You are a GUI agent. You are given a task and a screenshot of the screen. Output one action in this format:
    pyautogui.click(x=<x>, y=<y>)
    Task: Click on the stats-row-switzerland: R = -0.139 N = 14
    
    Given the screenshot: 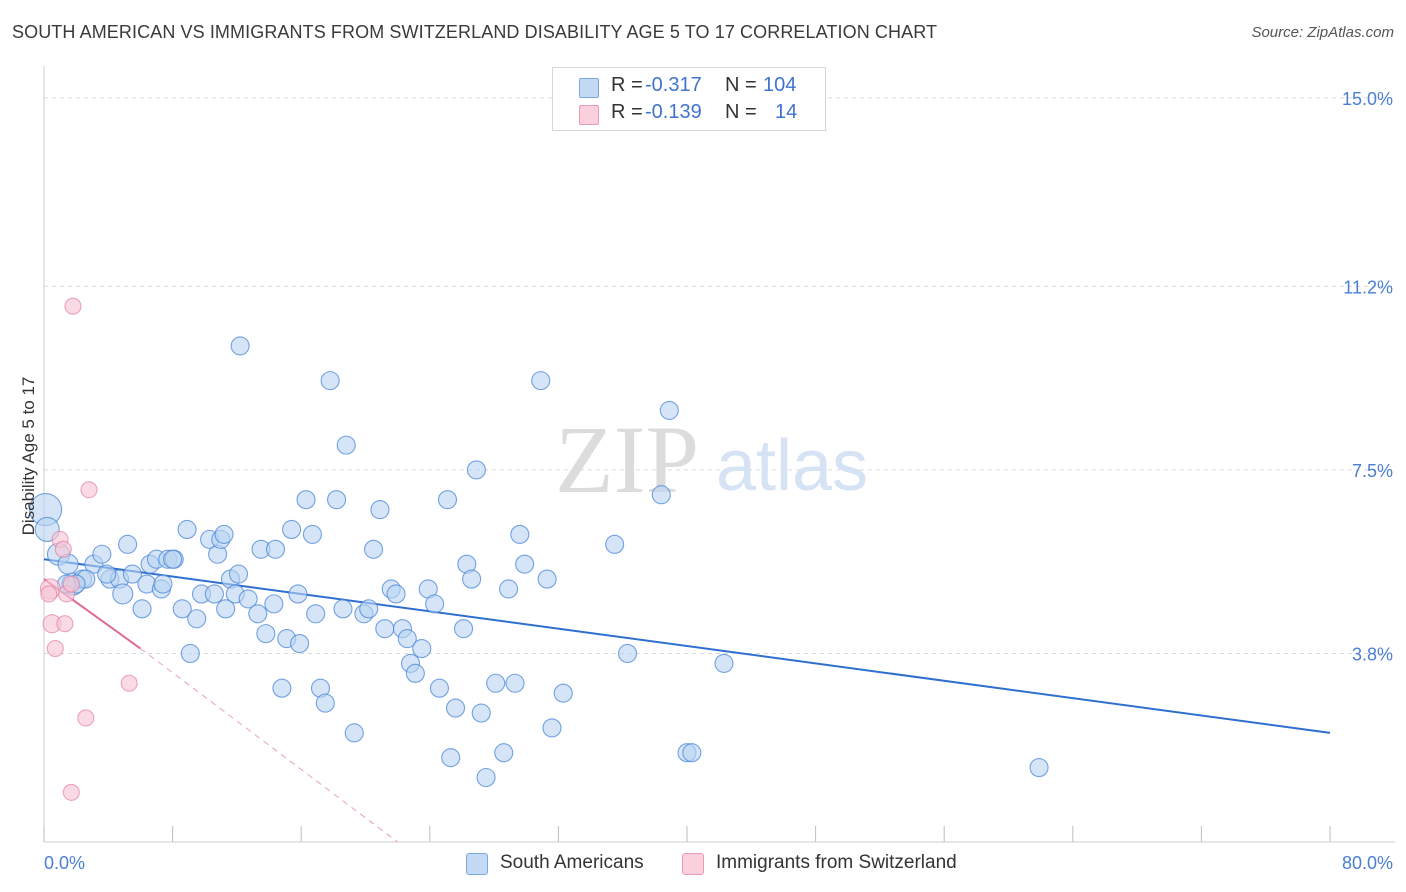 What is the action you would take?
    pyautogui.click(x=689, y=114)
    